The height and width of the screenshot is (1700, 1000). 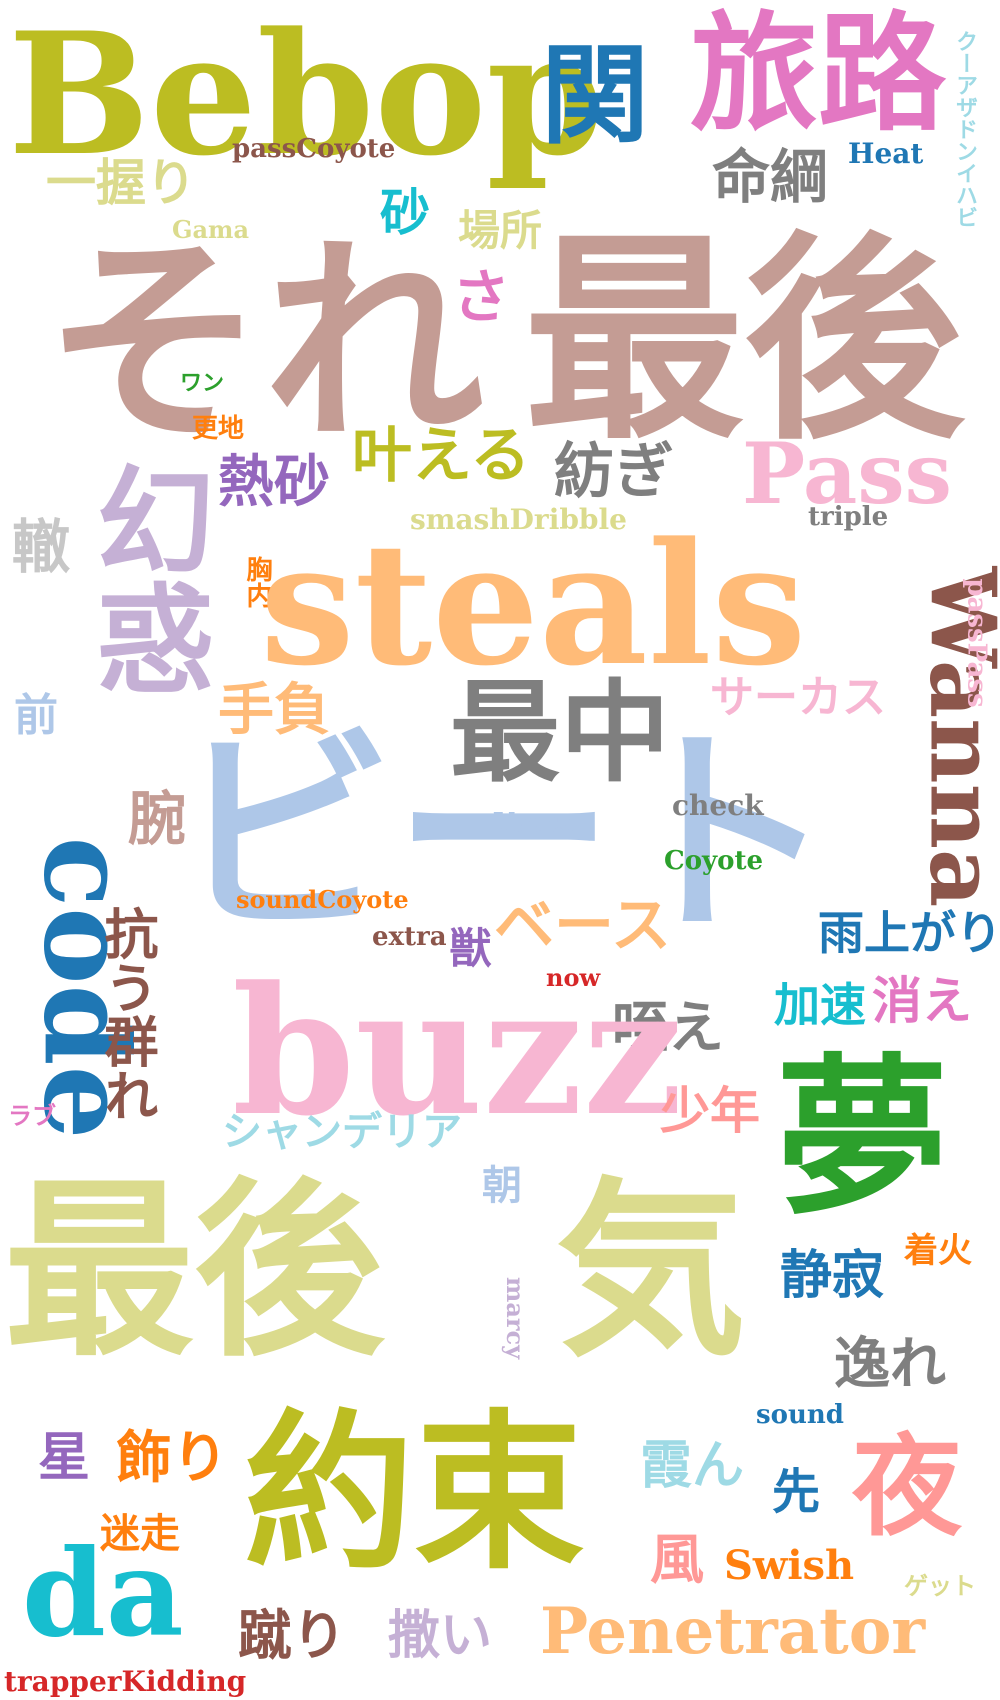 I want to click on word-kemono: 獣, so click(x=467, y=947).